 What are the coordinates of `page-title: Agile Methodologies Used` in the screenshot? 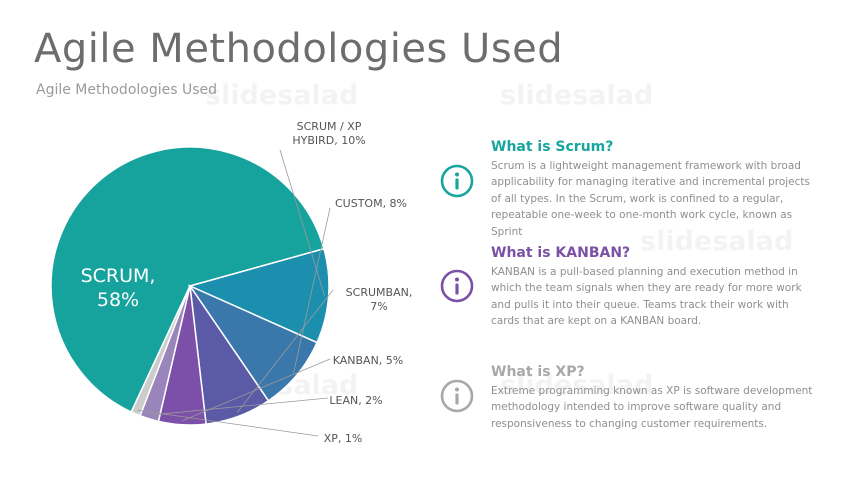 It's located at (299, 49).